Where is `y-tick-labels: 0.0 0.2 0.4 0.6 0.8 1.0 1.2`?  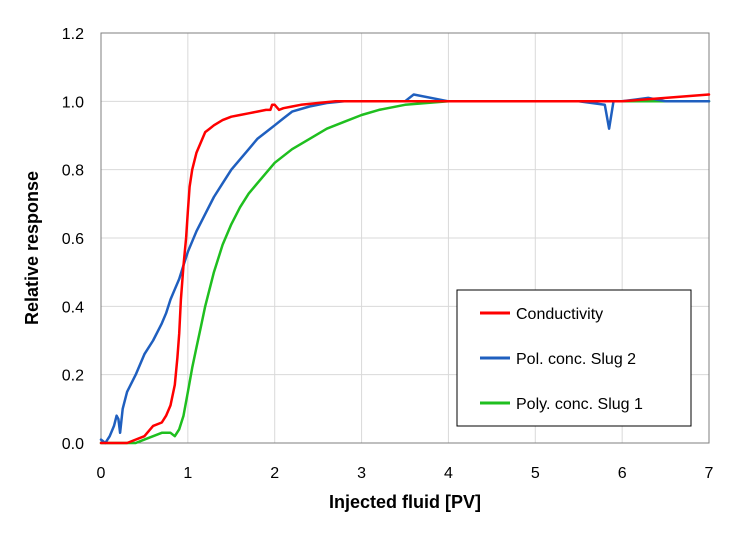
y-tick-labels: 0.0 0.2 0.4 0.6 0.8 1.0 1.2 is located at coordinates (73, 239).